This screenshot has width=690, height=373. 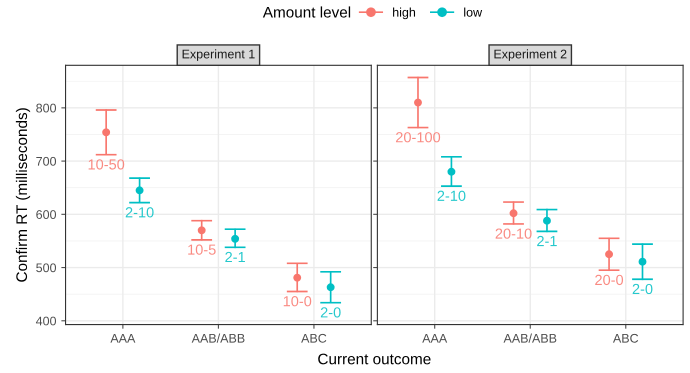 What do you see at coordinates (609, 280) in the screenshot?
I see `data-label: 20-0` at bounding box center [609, 280].